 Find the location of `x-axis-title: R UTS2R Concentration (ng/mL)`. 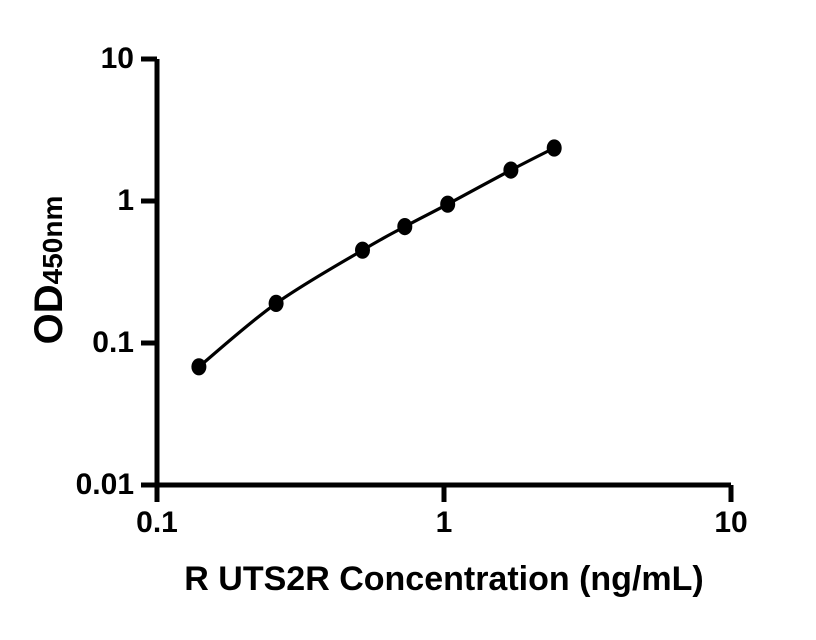

x-axis-title: R UTS2R Concentration (ng/mL) is located at coordinates (444, 579).